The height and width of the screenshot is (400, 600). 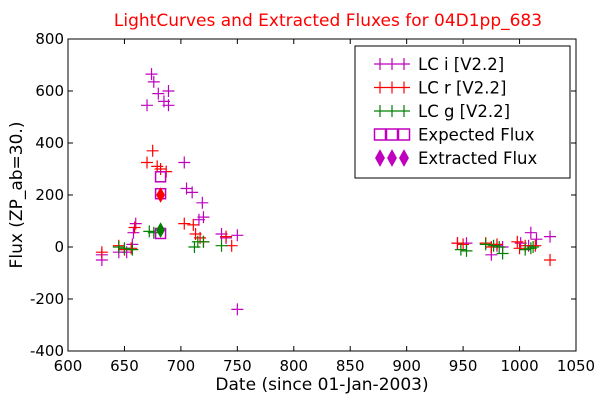 I want to click on y-axis-label: Flux (ZP_ab=30.), so click(x=17, y=195).